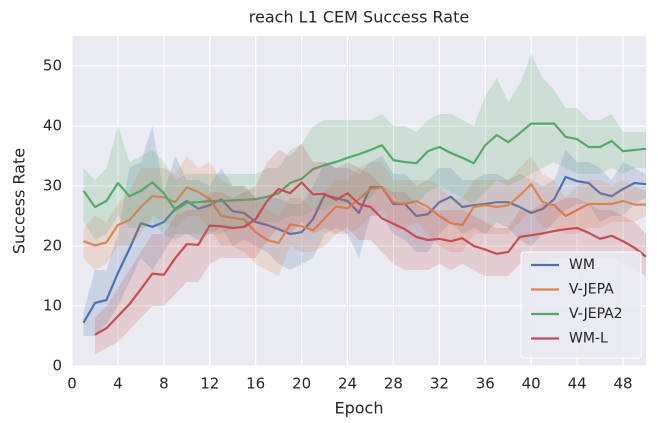 The image size is (658, 423). Describe the element at coordinates (301, 384) in the screenshot. I see `x-tick-label: 20` at that location.